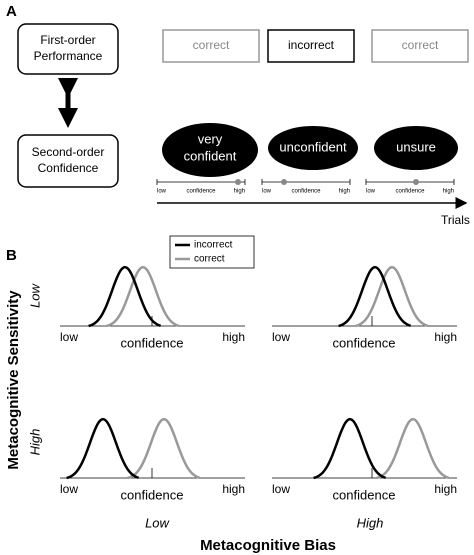  What do you see at coordinates (370, 522) in the screenshot?
I see `x-level: High` at bounding box center [370, 522].